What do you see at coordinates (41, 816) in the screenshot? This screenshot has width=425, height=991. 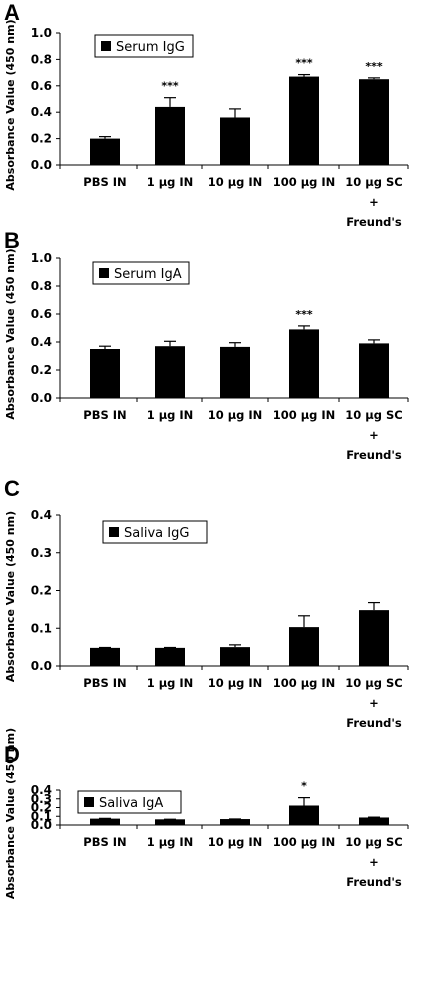 I see `y-tick-label: 0.1` at bounding box center [41, 816].